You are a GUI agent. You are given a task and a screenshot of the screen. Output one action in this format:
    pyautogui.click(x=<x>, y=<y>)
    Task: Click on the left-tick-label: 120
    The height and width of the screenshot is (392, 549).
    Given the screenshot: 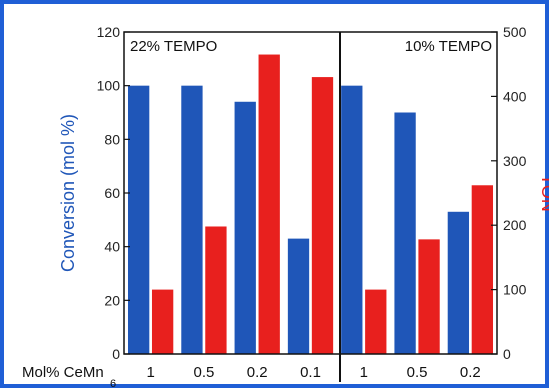 What is the action you would take?
    pyautogui.click(x=109, y=32)
    